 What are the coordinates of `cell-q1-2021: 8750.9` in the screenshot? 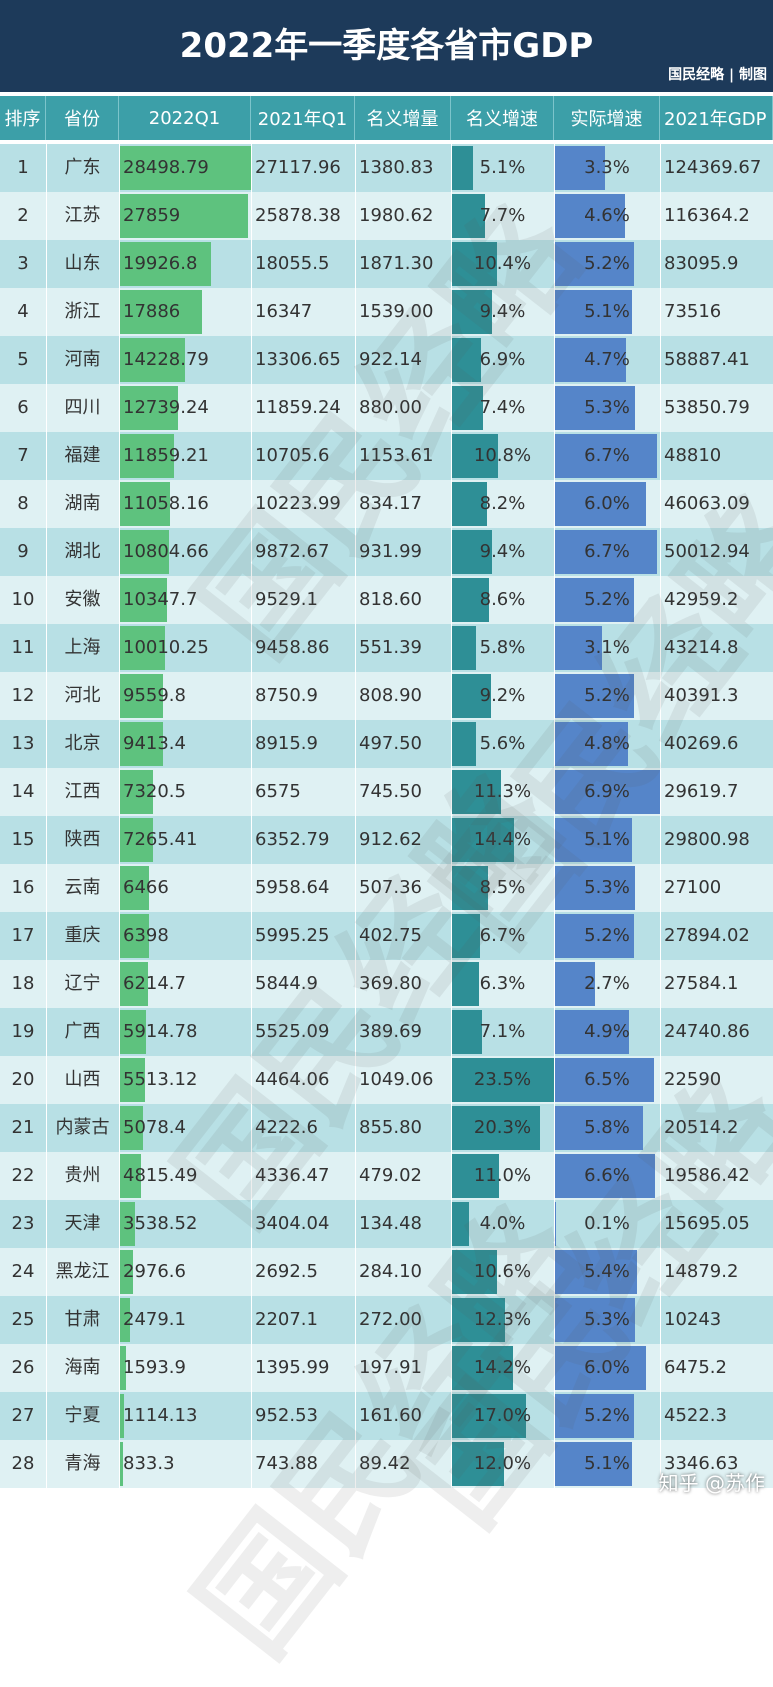 It's located at (286, 695).